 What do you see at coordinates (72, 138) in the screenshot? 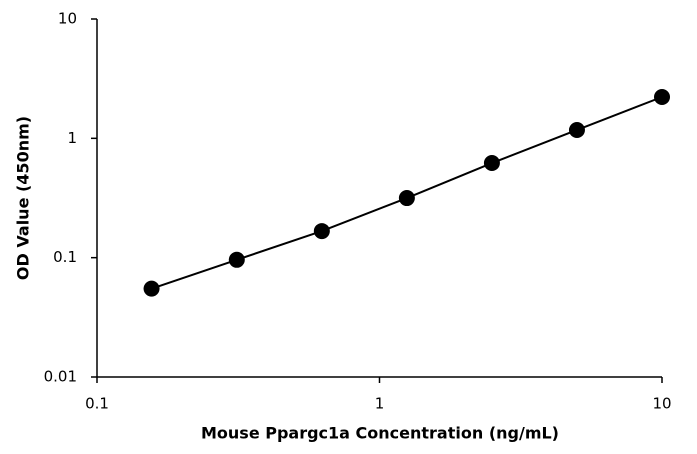
I see `y-tick-label: 1` at bounding box center [72, 138].